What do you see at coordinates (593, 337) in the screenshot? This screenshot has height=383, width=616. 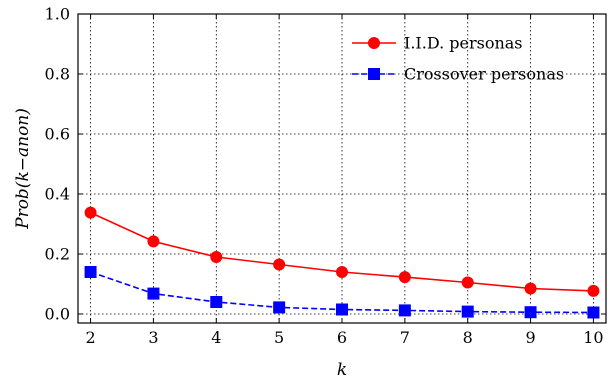 I see `x-tick-label: 10` at bounding box center [593, 337].